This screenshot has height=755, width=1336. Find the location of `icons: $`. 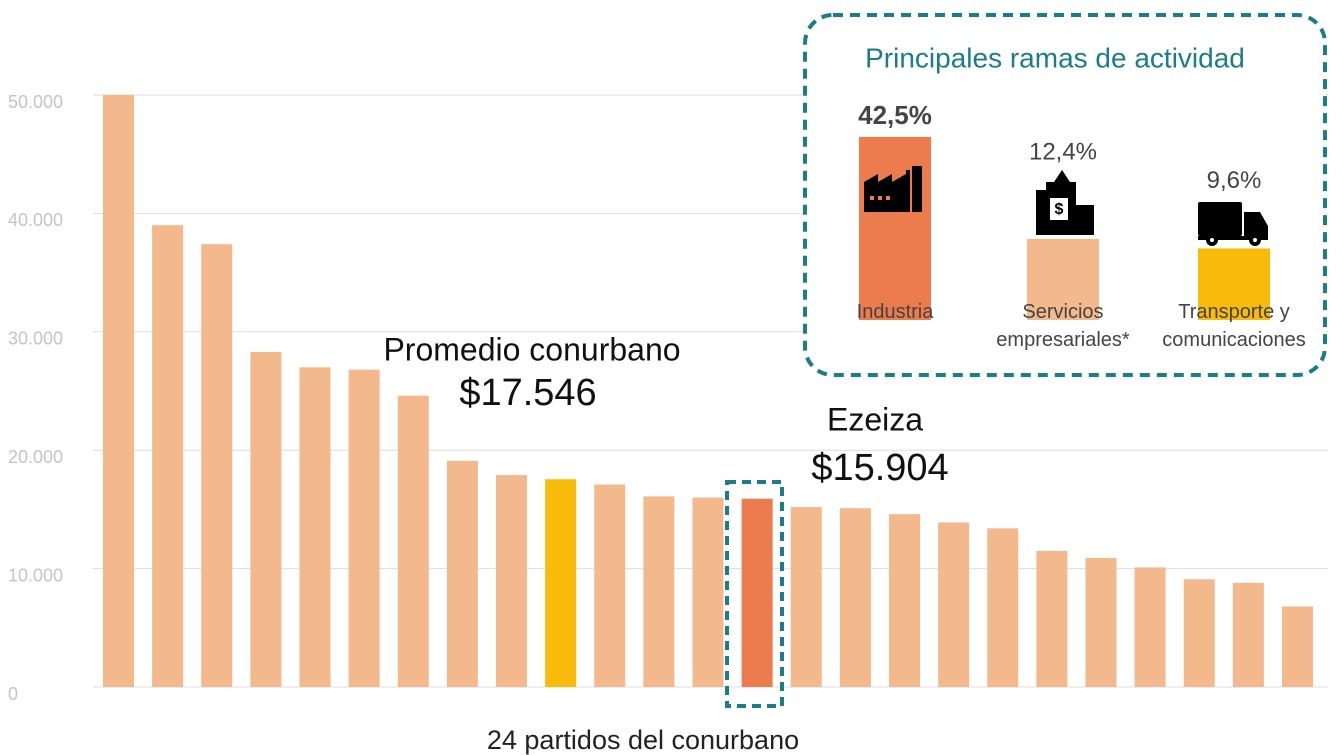

icons: $ is located at coordinates (1066, 206).